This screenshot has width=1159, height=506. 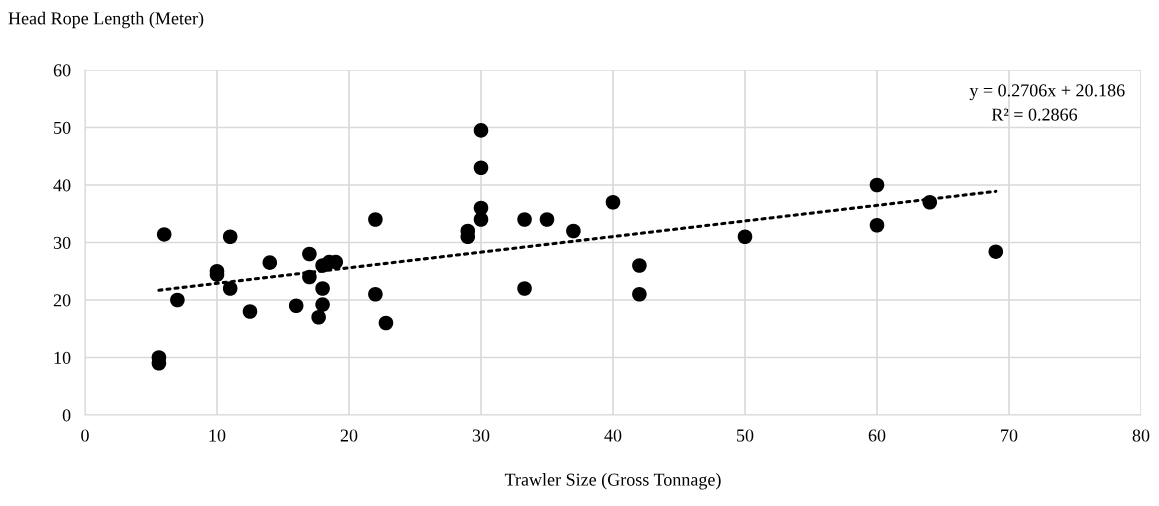 What do you see at coordinates (62, 242) in the screenshot?
I see `y-tick-label: 30` at bounding box center [62, 242].